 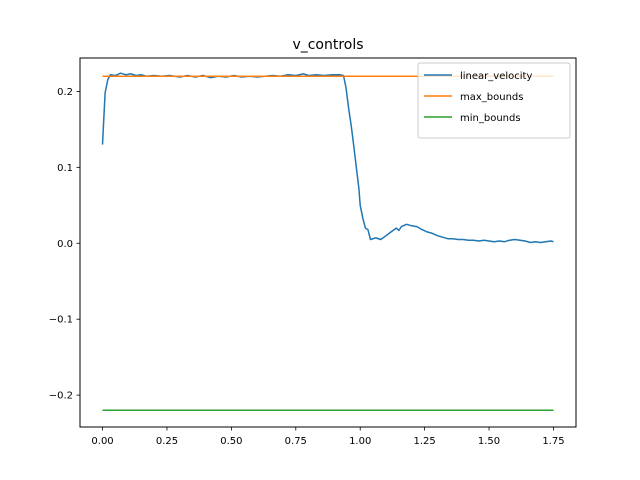 What do you see at coordinates (61, 396) in the screenshot?
I see `y-tick-label: −0.2` at bounding box center [61, 396].